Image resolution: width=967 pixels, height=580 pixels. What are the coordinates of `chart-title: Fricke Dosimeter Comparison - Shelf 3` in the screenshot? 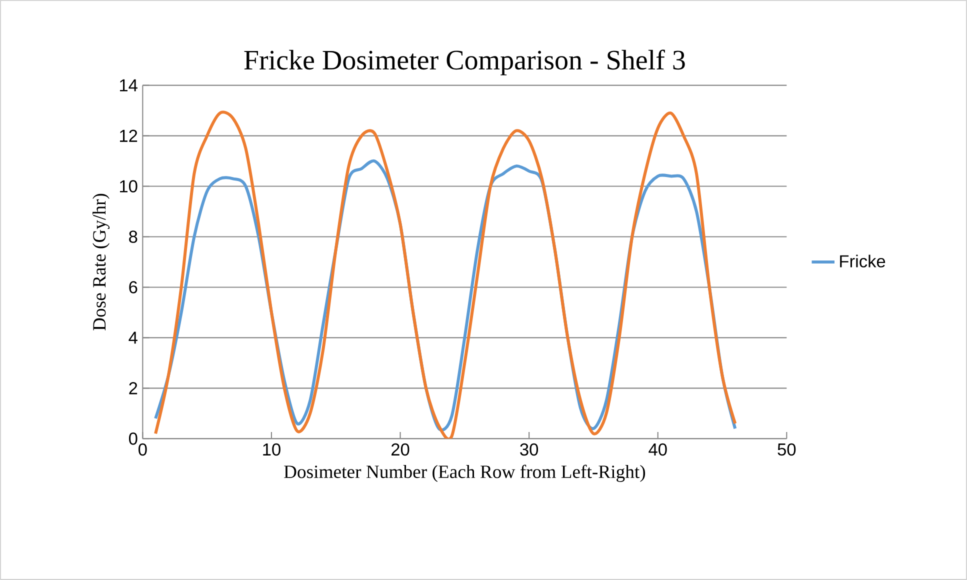 It's located at (464, 63).